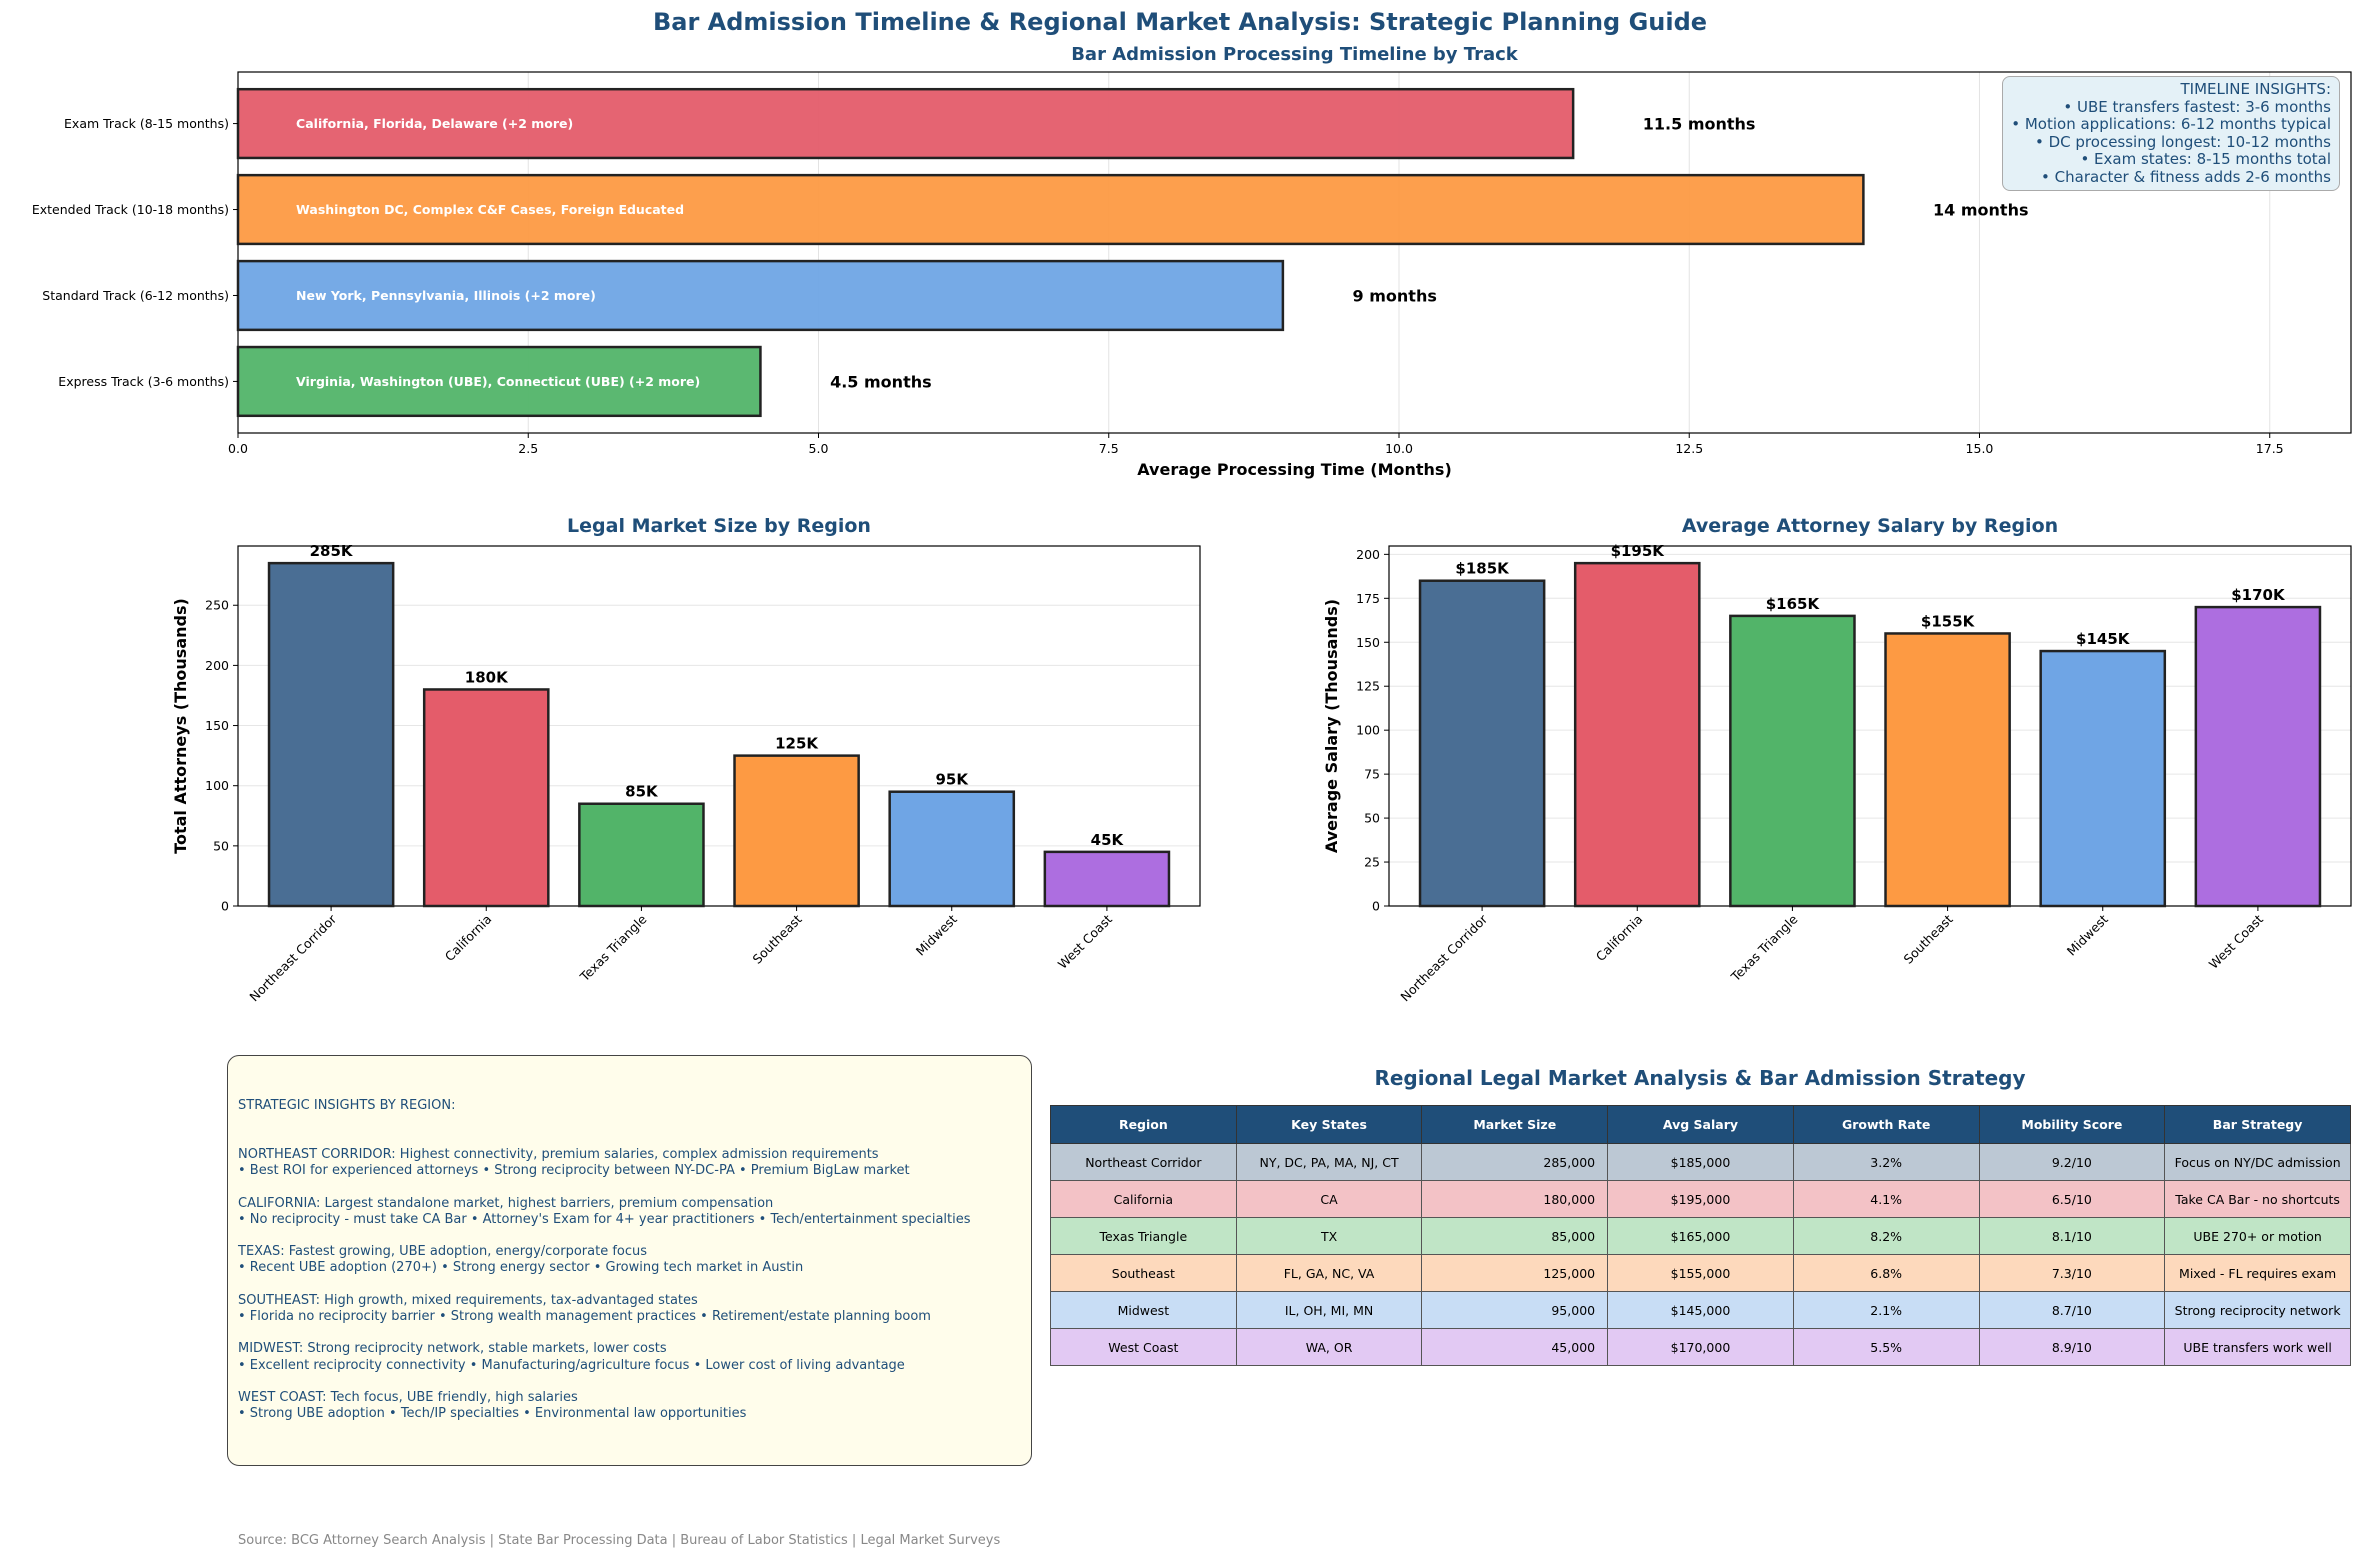 Image resolution: width=2360 pixels, height=1559 pixels. What do you see at coordinates (1399, 448) in the screenshot?
I see `x-tick-label: 10.0` at bounding box center [1399, 448].